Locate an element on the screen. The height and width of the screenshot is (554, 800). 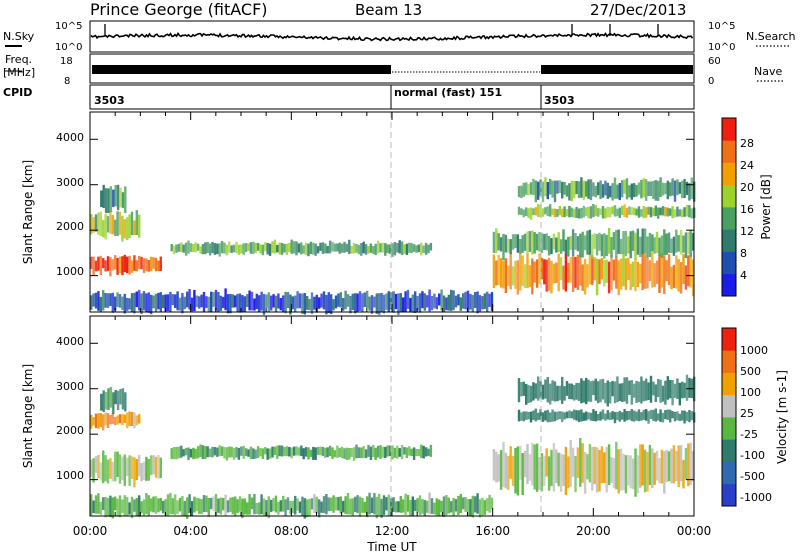
xlabel: Time UT is located at coordinates (391, 547).